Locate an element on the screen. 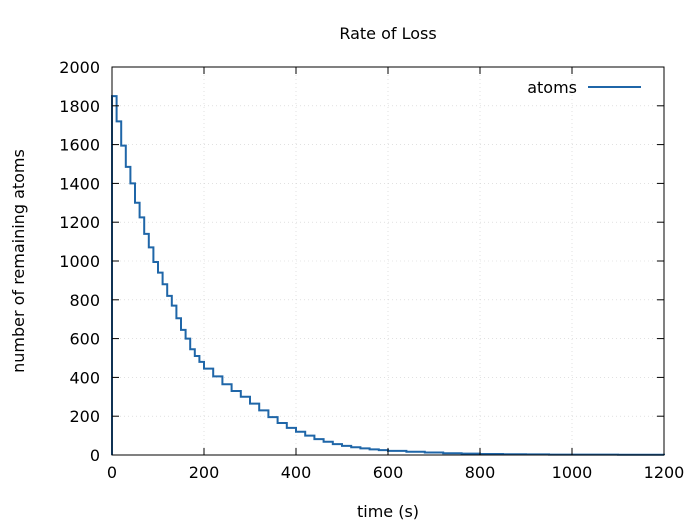 The width and height of the screenshot is (700, 525). legend-label-atoms: atoms is located at coordinates (552, 87).